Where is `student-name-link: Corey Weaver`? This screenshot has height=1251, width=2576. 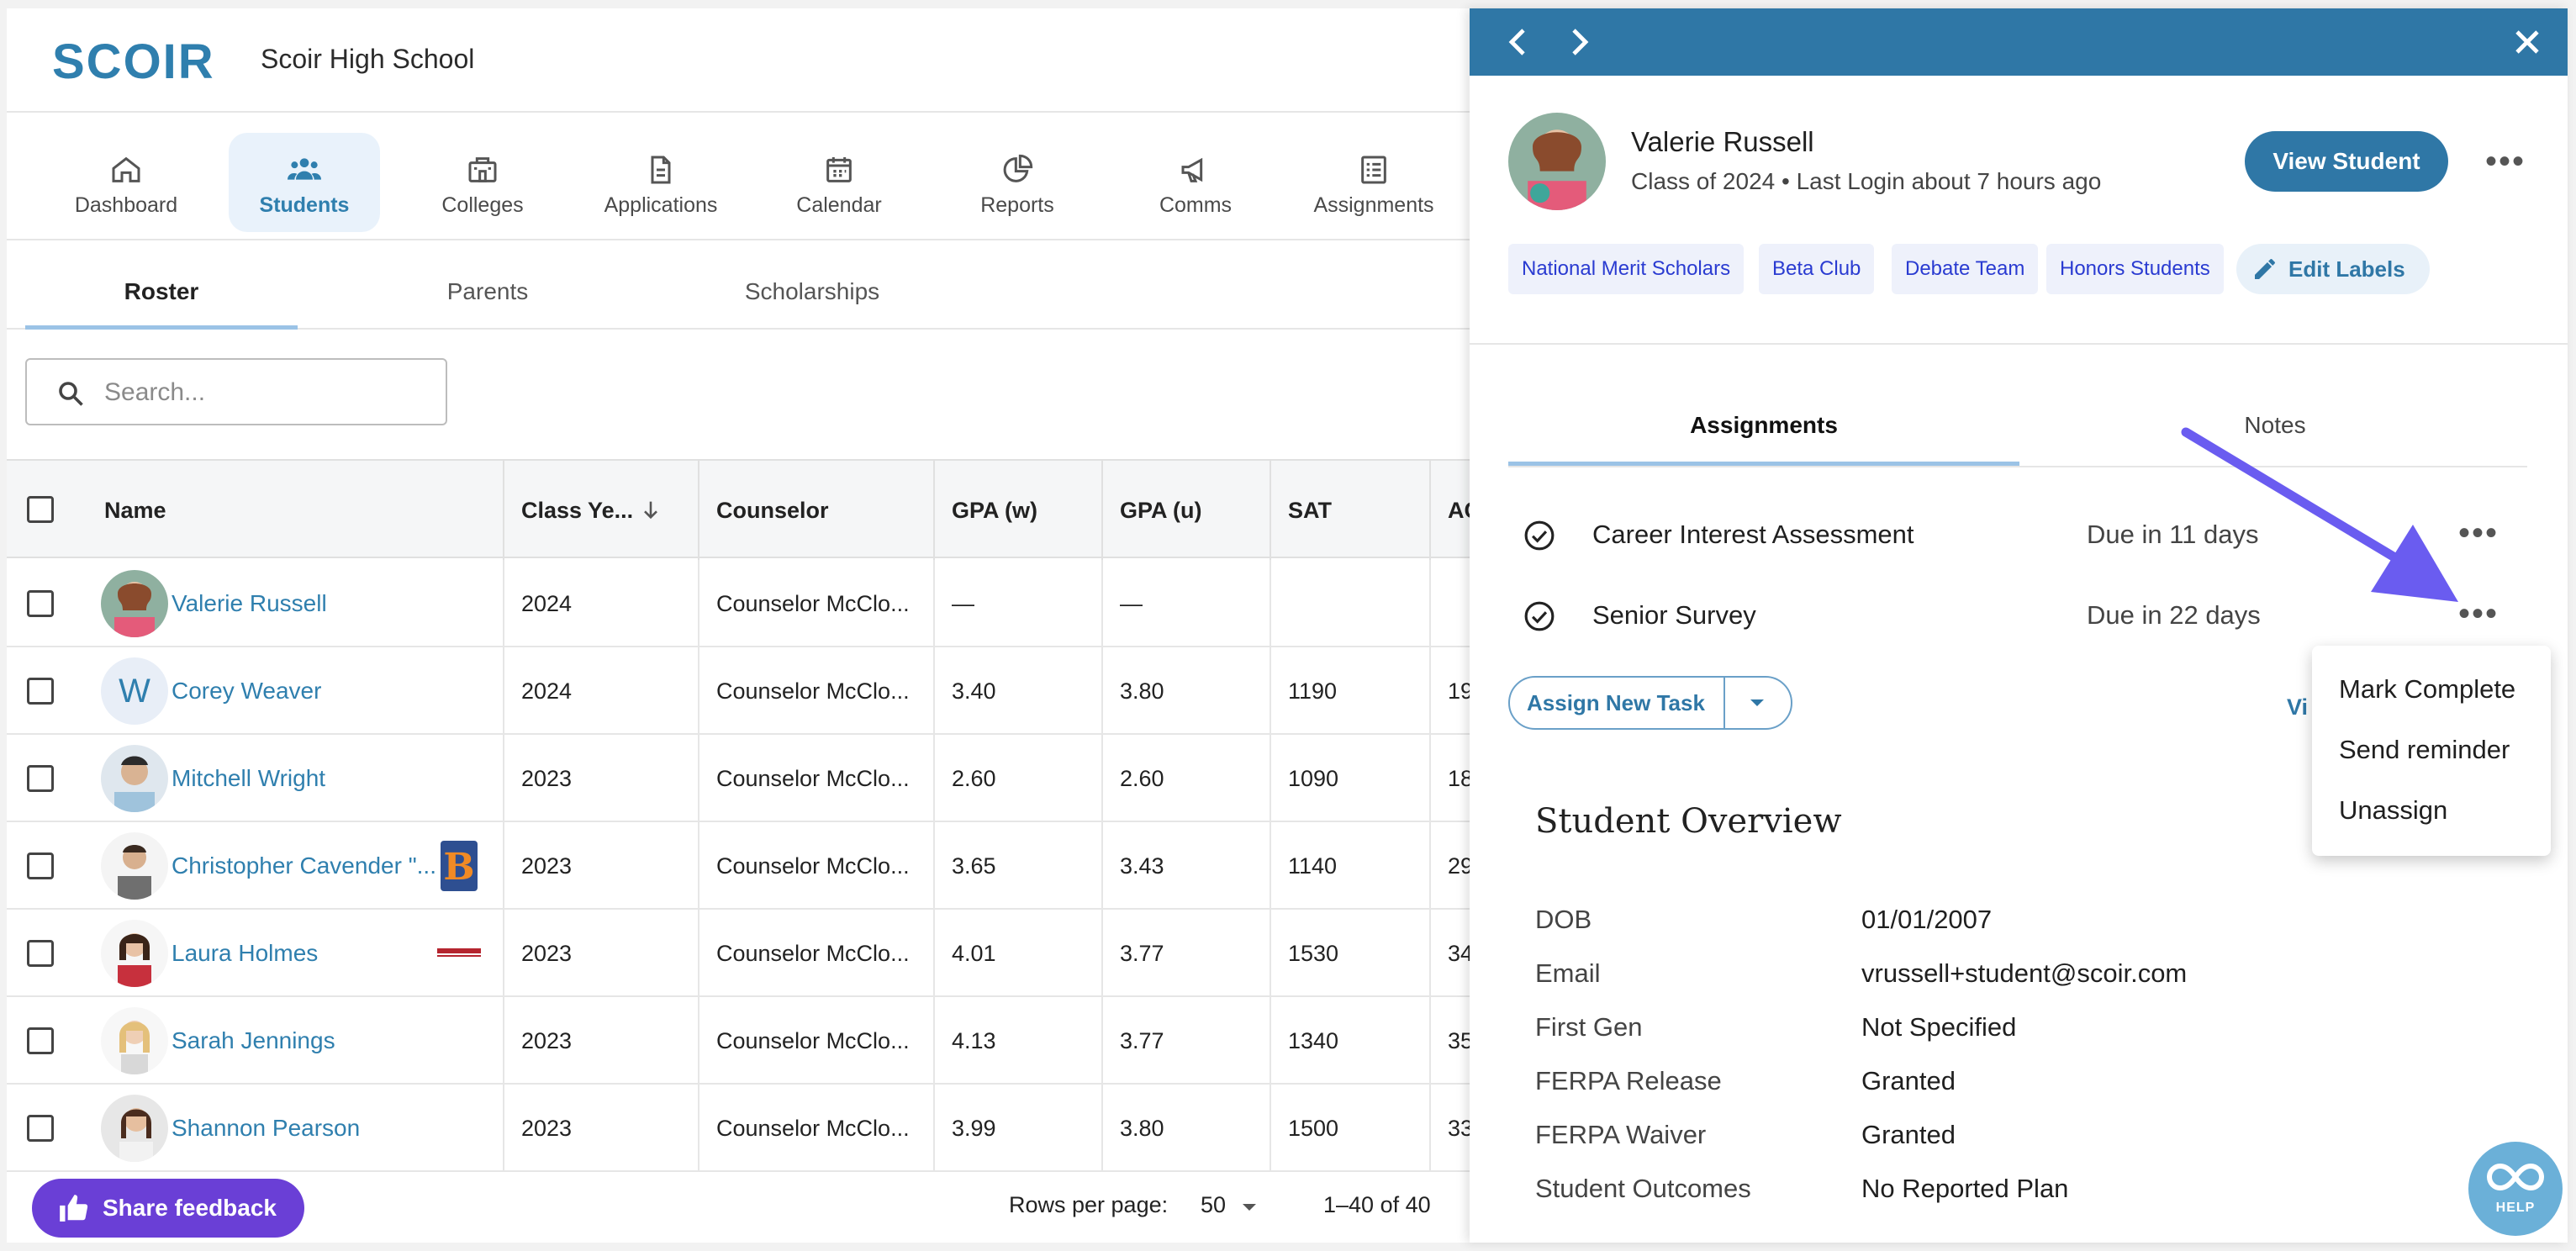
student-name-link: Corey Weaver is located at coordinates (247, 691).